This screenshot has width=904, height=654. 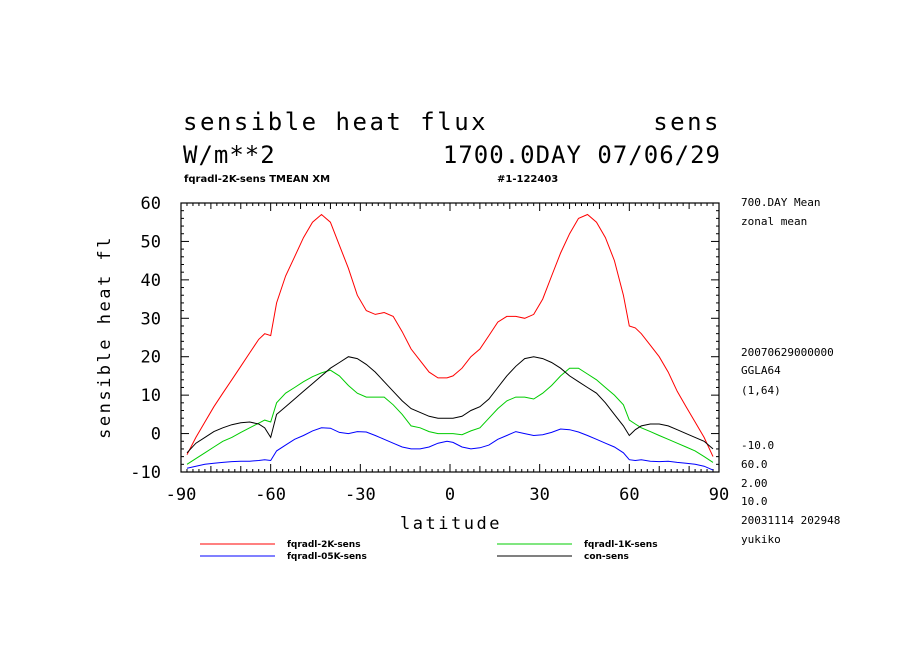 I want to click on side-info-line: 20031114 202948, so click(x=790, y=520).